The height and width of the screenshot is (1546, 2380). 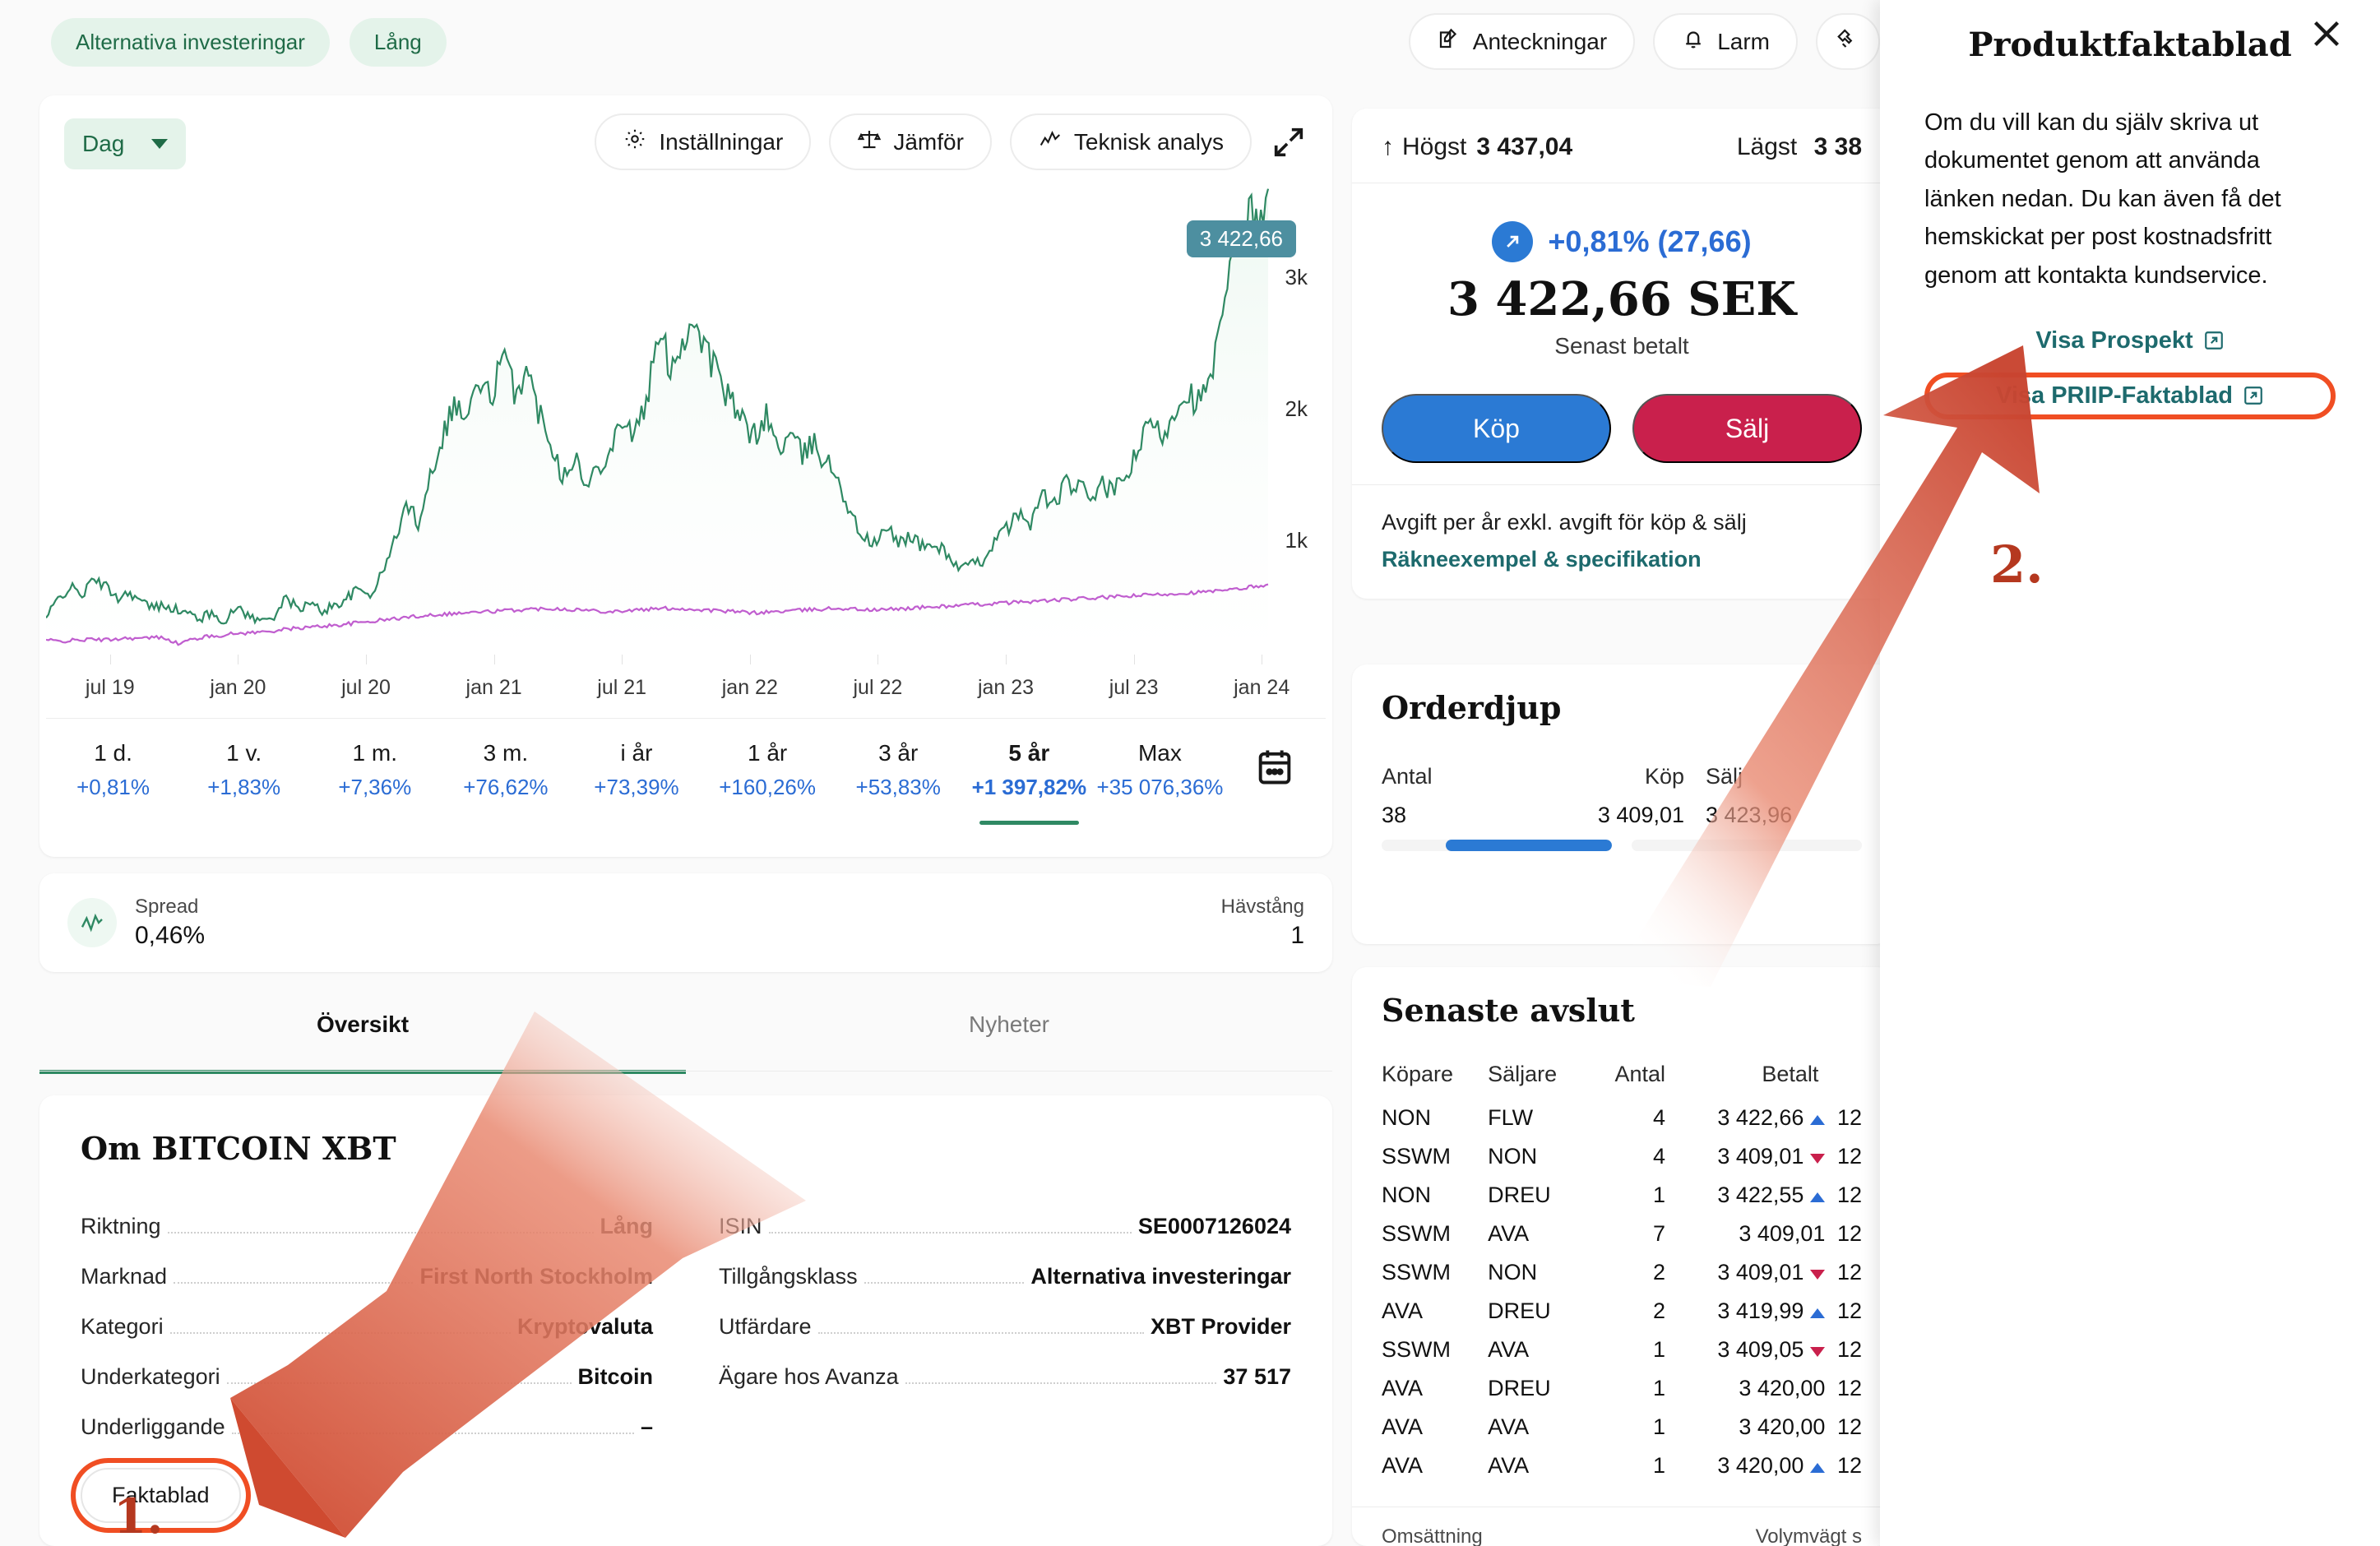 What do you see at coordinates (809, 1376) in the screenshot?
I see `about-row-key: Ägare hos Avanza` at bounding box center [809, 1376].